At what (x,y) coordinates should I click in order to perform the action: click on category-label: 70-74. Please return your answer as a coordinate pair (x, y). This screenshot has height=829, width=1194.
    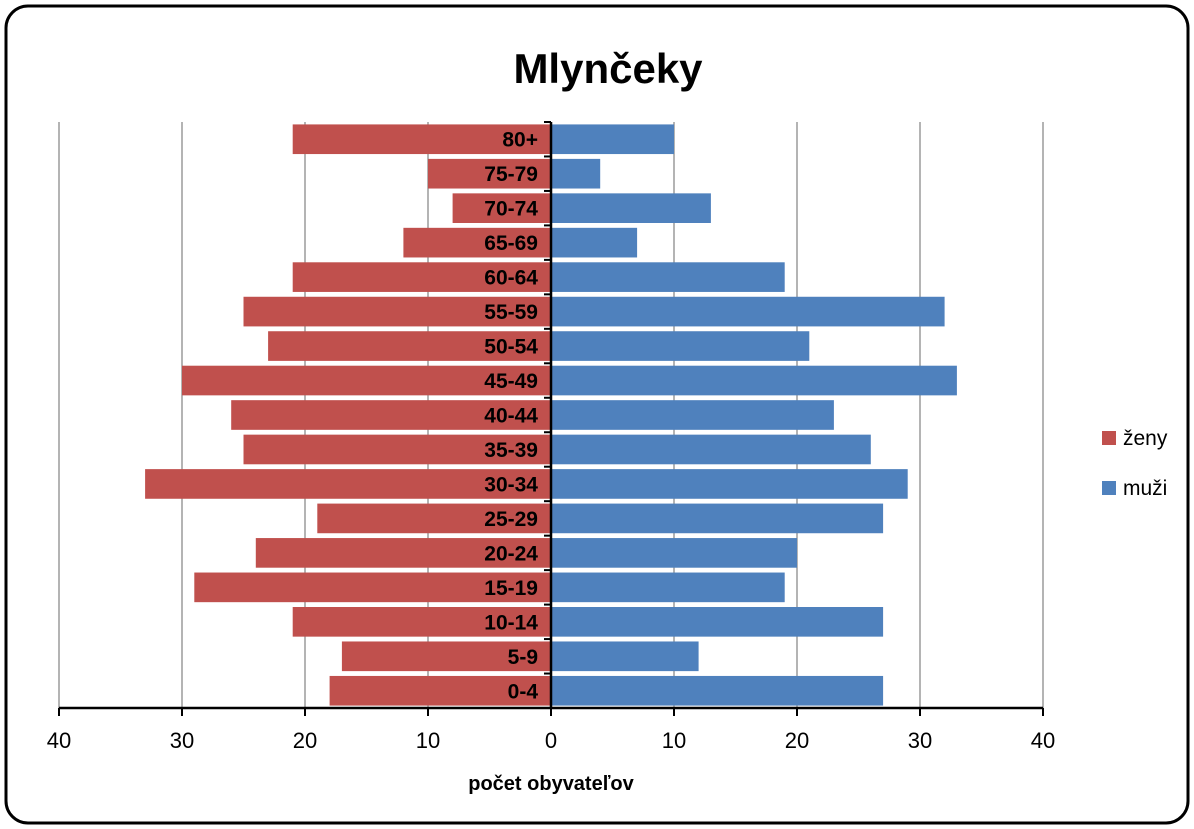
    Looking at the image, I should click on (511, 209).